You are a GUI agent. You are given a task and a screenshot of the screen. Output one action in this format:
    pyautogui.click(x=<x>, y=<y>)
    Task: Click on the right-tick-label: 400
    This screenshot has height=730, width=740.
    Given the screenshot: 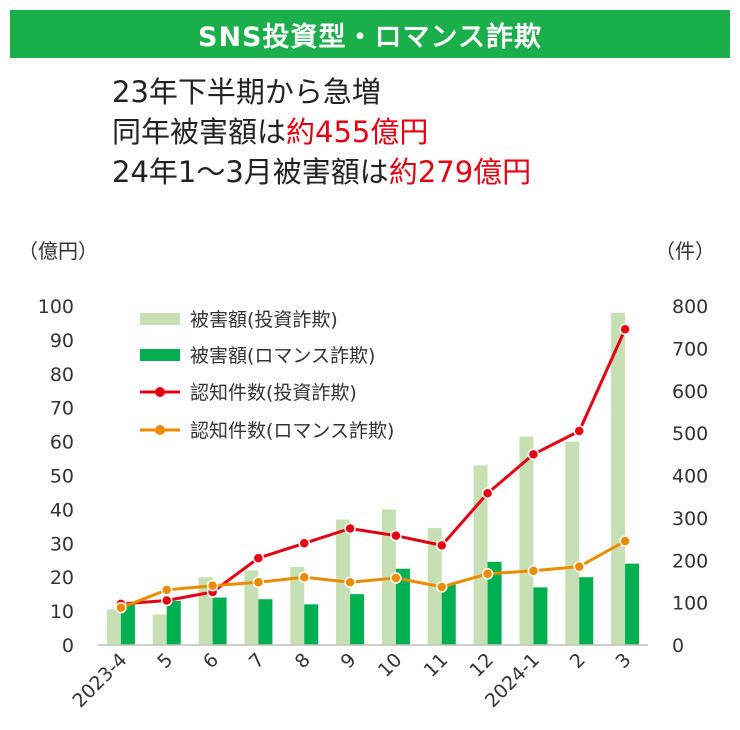 What is the action you would take?
    pyautogui.click(x=690, y=477)
    